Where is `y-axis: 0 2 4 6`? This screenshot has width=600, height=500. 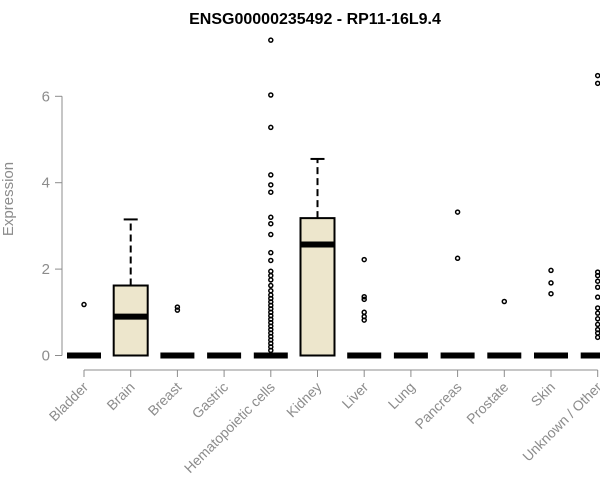
y-axis: 0 2 4 6 is located at coordinates (52, 226).